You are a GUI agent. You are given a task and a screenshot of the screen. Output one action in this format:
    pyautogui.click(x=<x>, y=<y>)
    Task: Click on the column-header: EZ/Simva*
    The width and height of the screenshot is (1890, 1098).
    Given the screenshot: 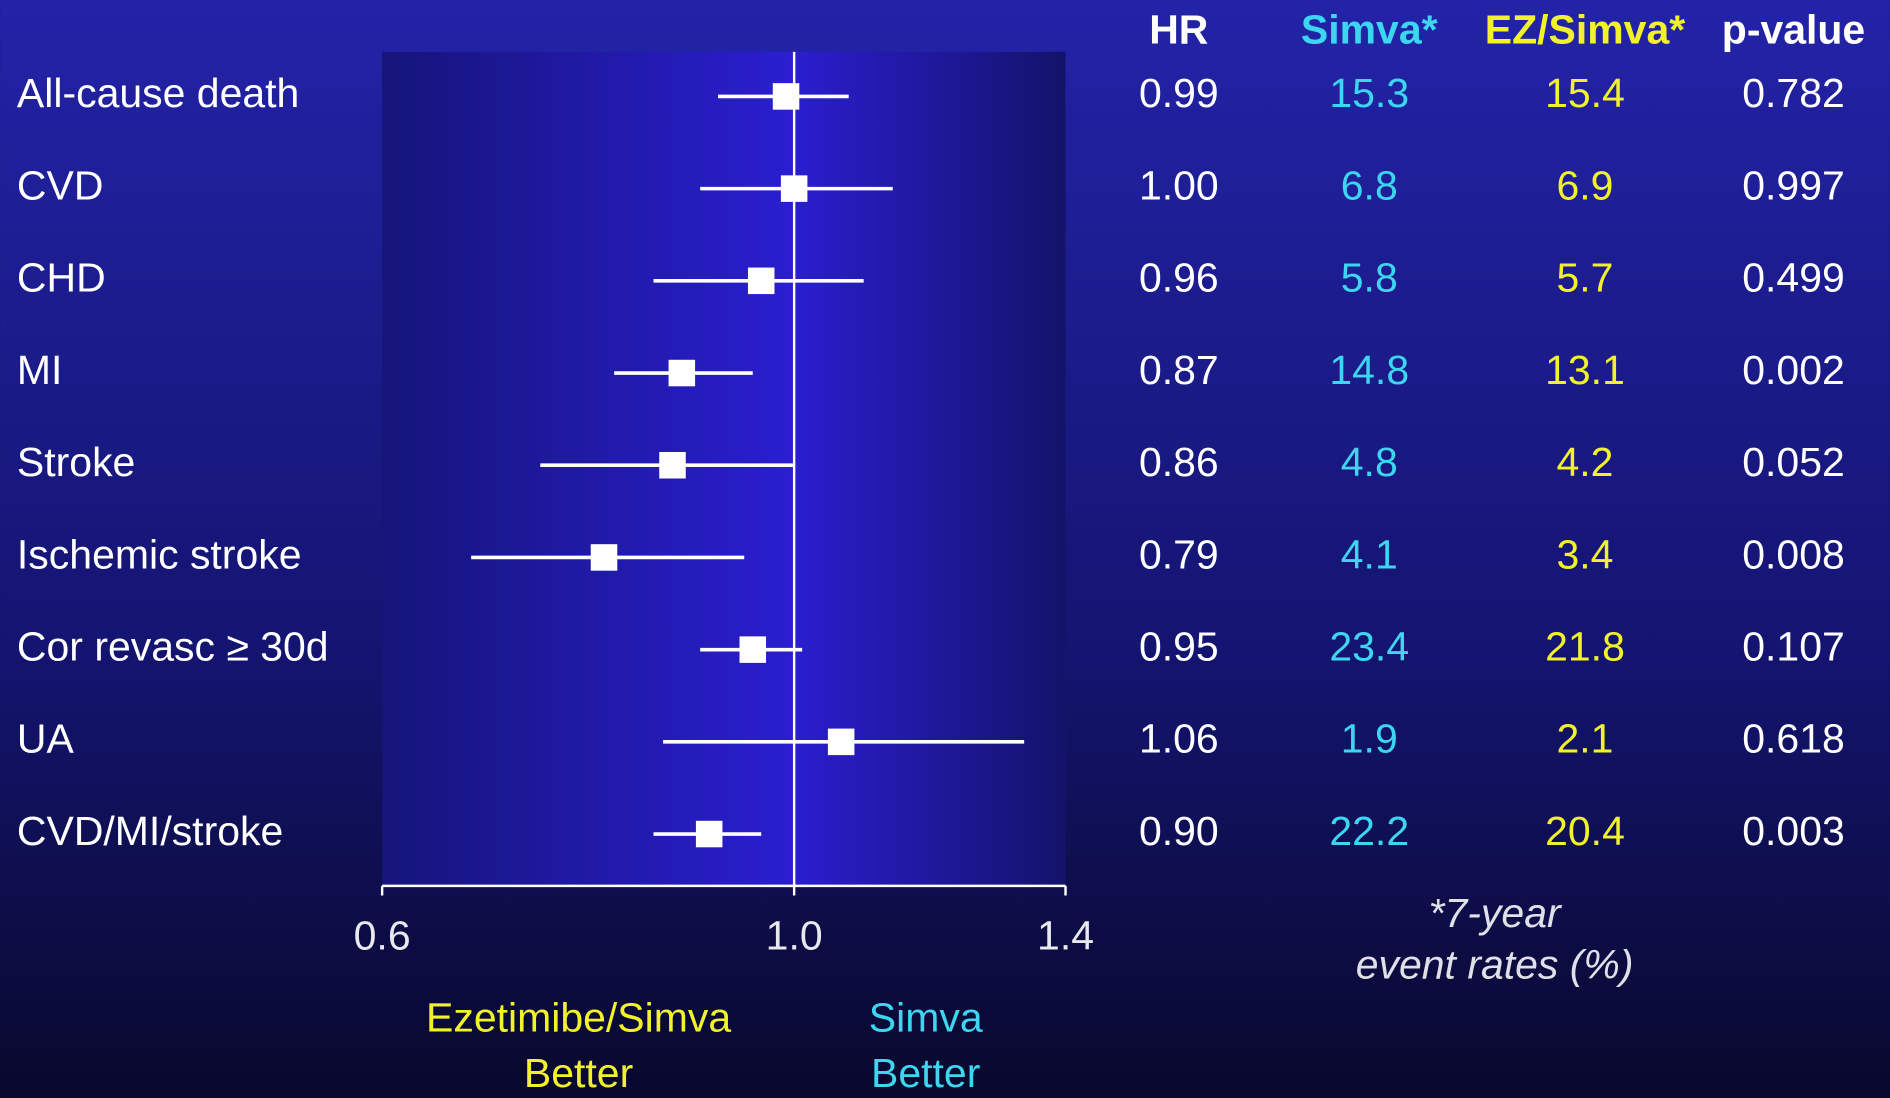 What is the action you would take?
    pyautogui.click(x=1585, y=29)
    